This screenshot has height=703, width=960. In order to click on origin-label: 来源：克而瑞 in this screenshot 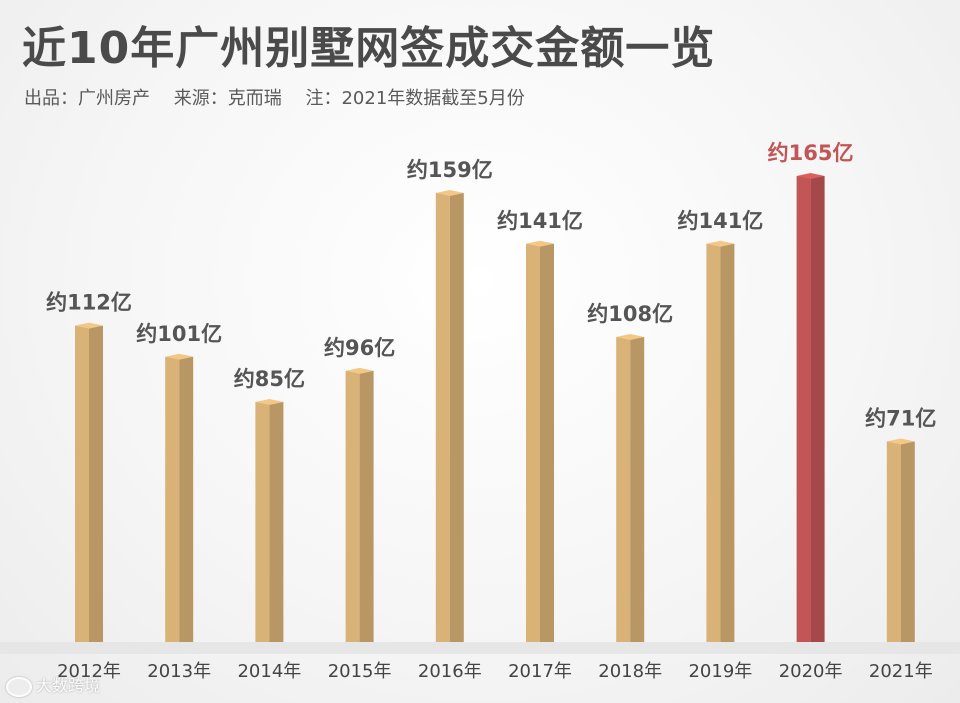, I will do `click(227, 98)`.